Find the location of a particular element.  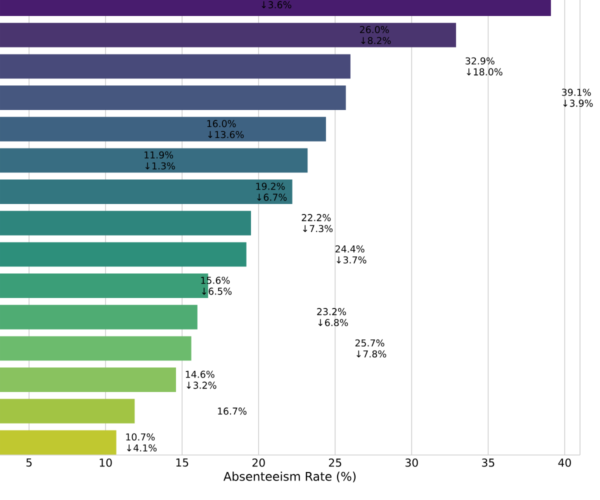

annotation: 32.9% ↓18.0% is located at coordinates (484, 66).